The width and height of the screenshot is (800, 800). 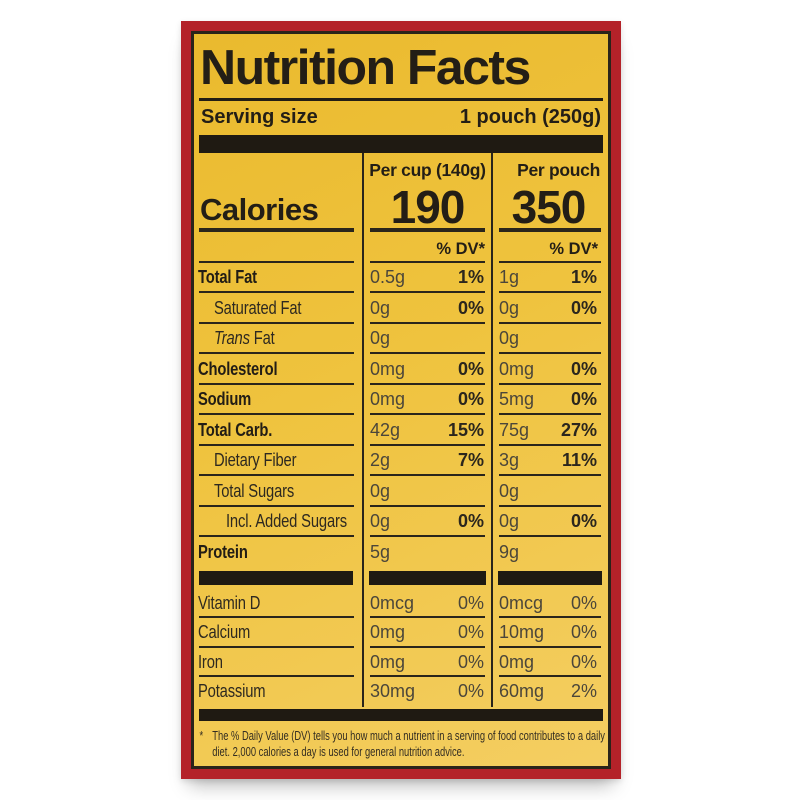 I want to click on serving-size-row: Serving size 1 pouch (250g), so click(x=401, y=118).